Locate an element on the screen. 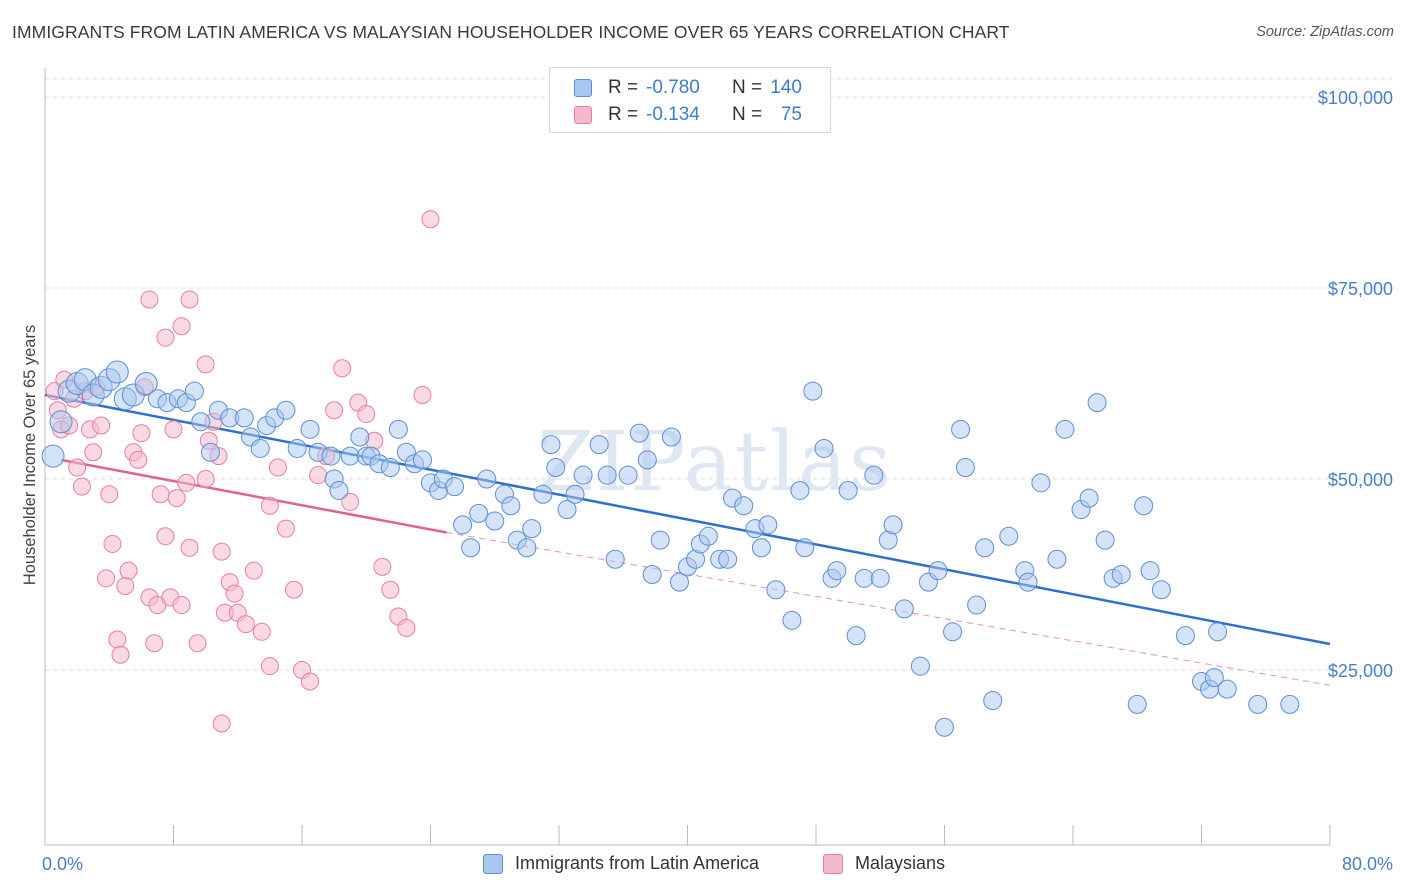  legend-row-pink: R = -0.134 N = 75 is located at coordinates (690, 115).